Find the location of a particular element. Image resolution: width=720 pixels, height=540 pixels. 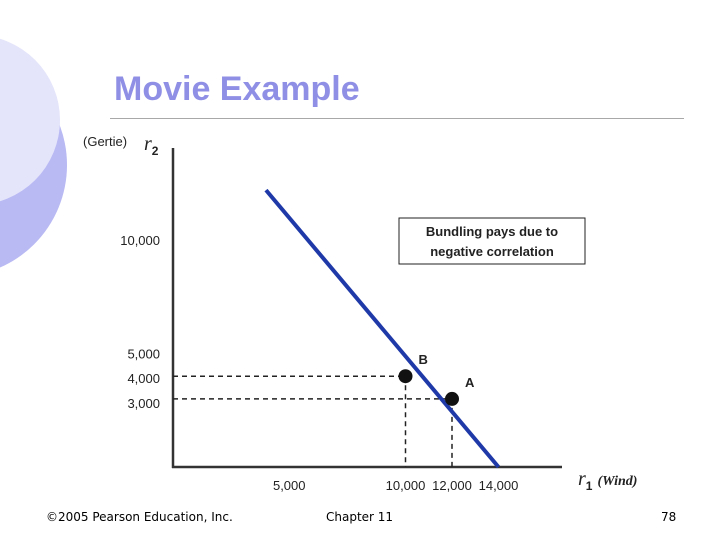

point-label-A: A is located at coordinates (470, 382).